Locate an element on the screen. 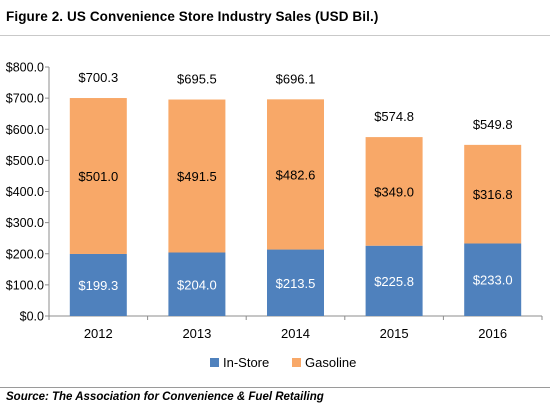  data-label: $233.0 is located at coordinates (493, 280).